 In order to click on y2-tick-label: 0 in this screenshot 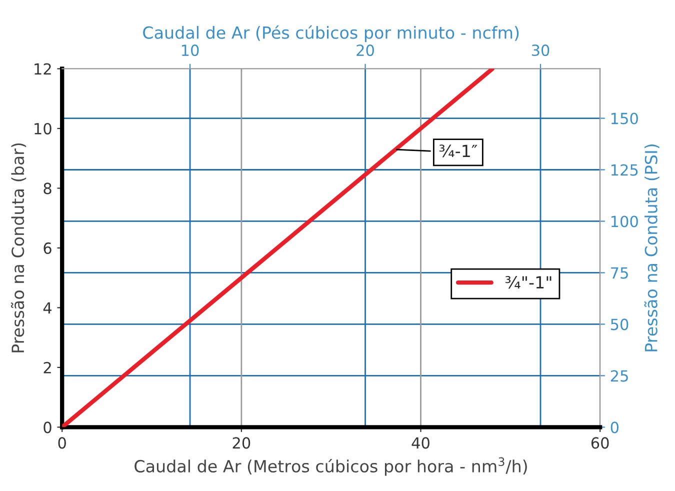, I will do `click(614, 428)`.